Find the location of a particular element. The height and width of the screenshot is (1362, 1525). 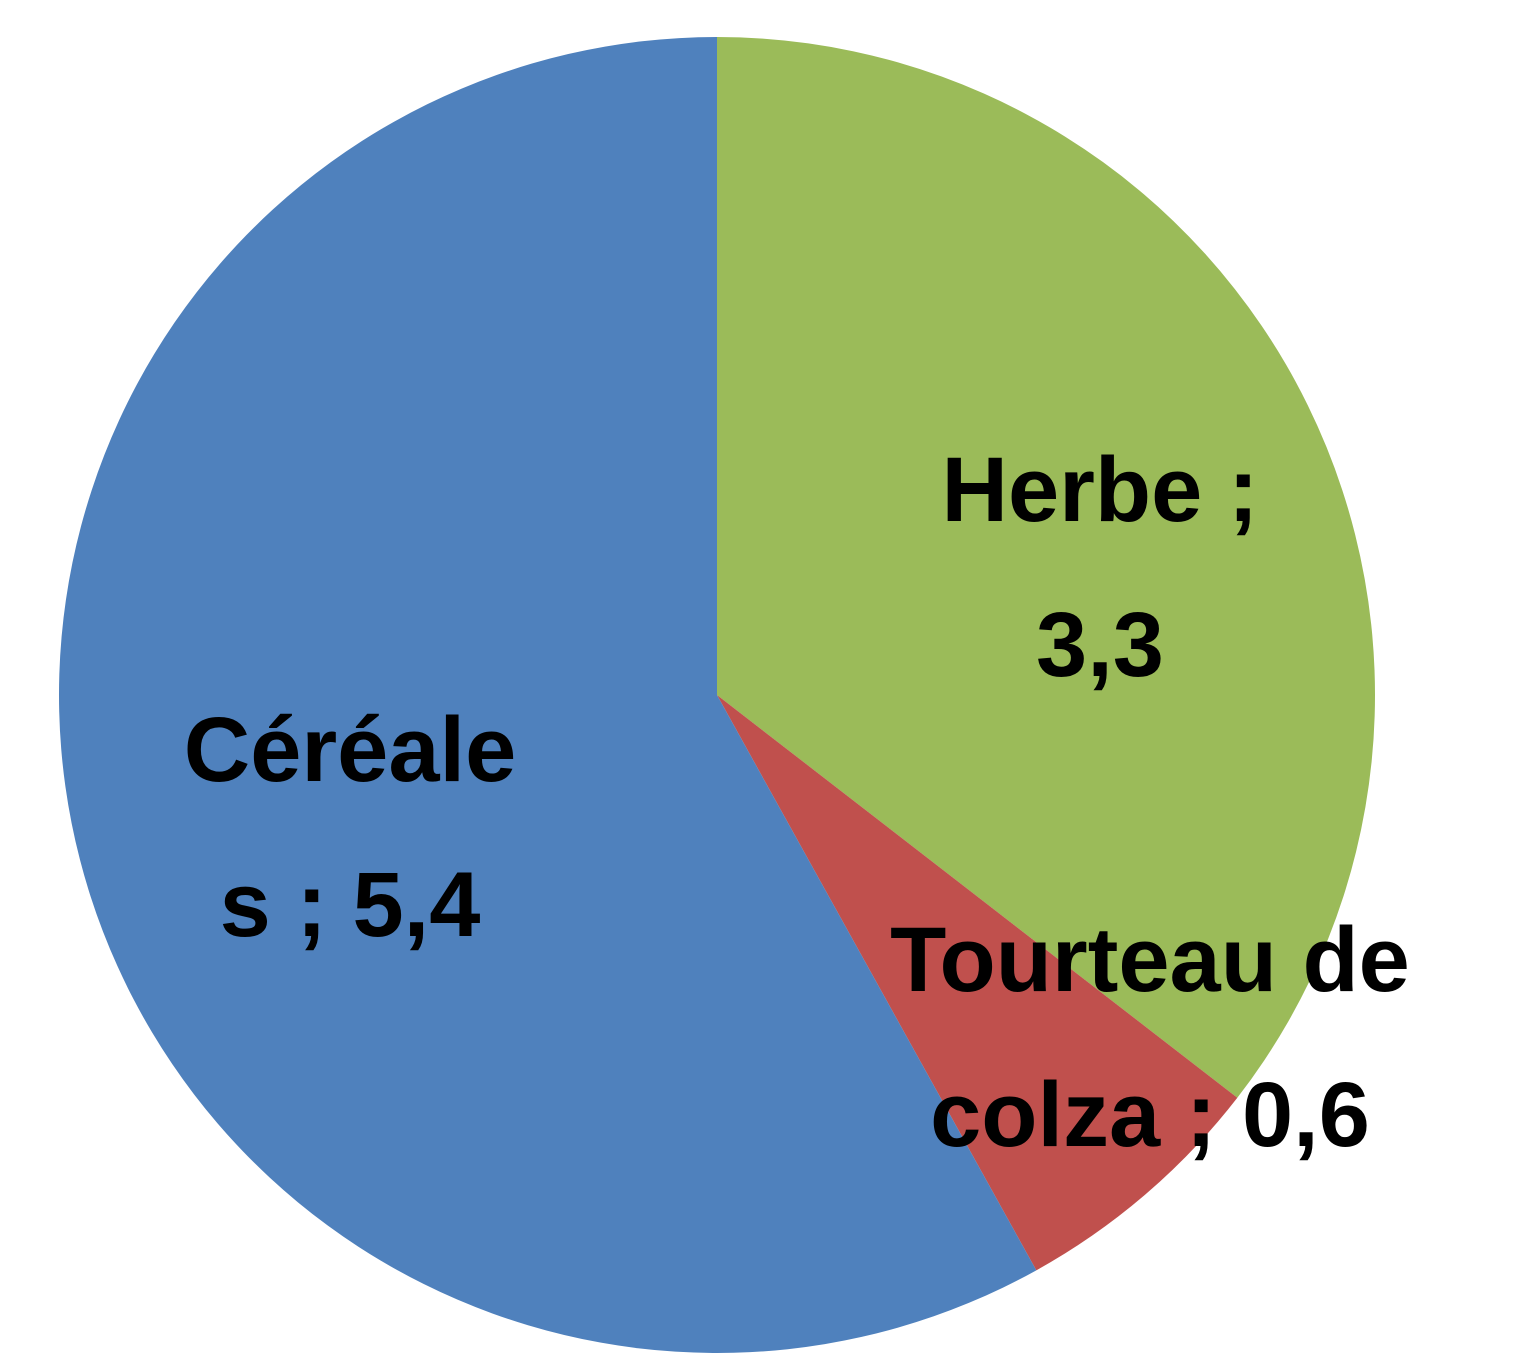

label-category: Herbe is located at coordinates (1072, 490).